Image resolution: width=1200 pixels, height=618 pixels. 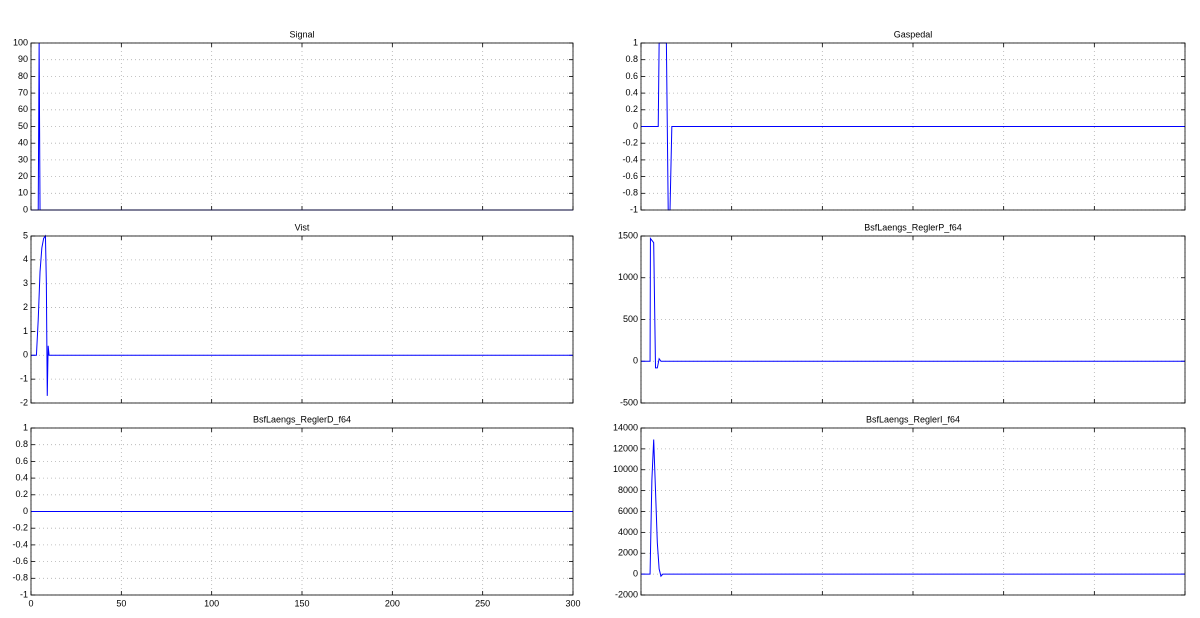 I want to click on chart-title: BsfLaengs_ReglerP_f64, so click(x=913, y=227).